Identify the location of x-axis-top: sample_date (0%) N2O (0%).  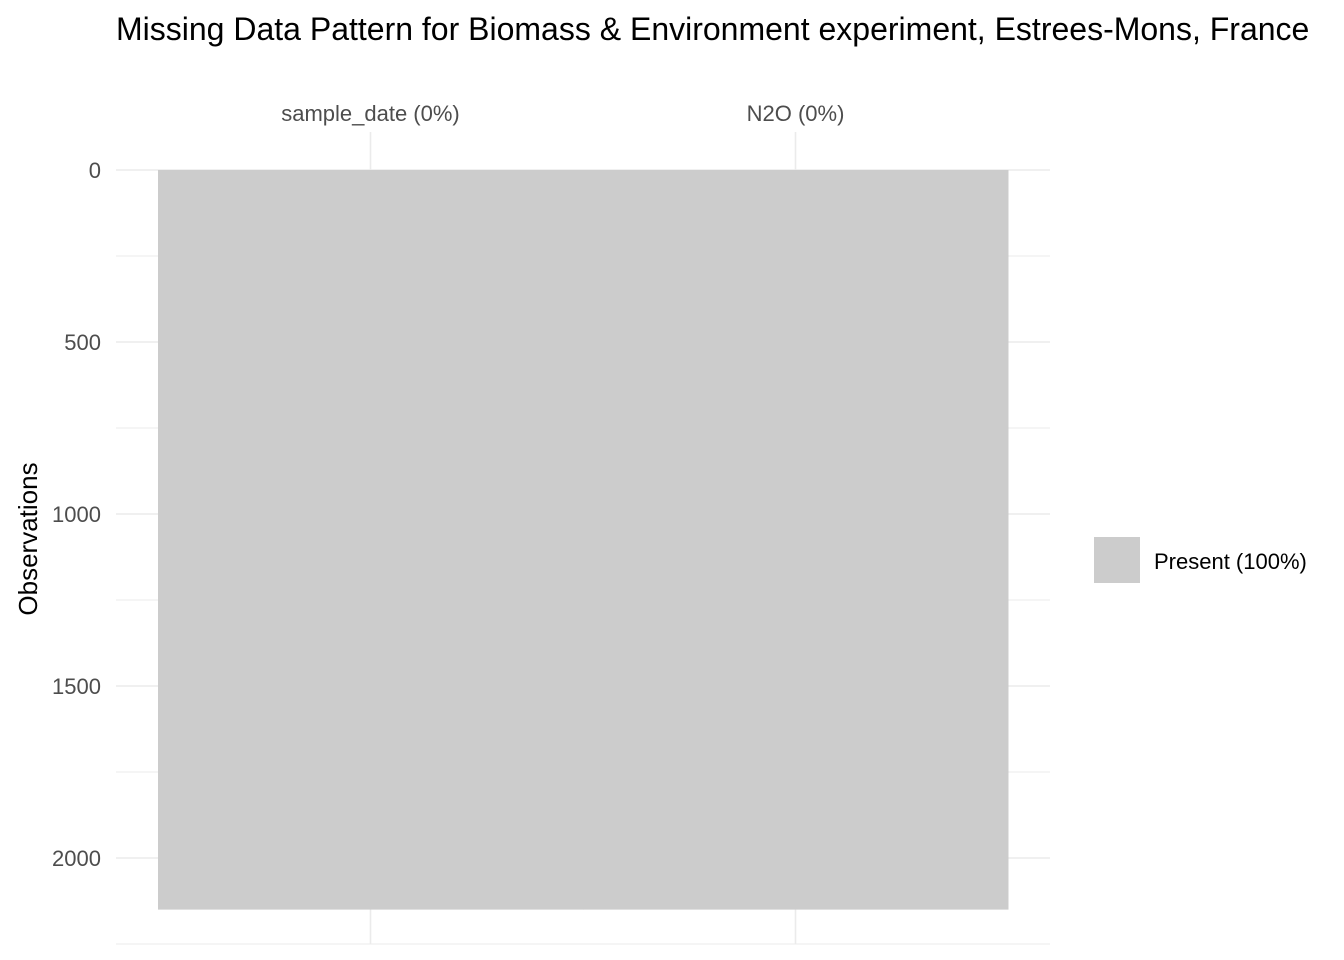
(562, 113).